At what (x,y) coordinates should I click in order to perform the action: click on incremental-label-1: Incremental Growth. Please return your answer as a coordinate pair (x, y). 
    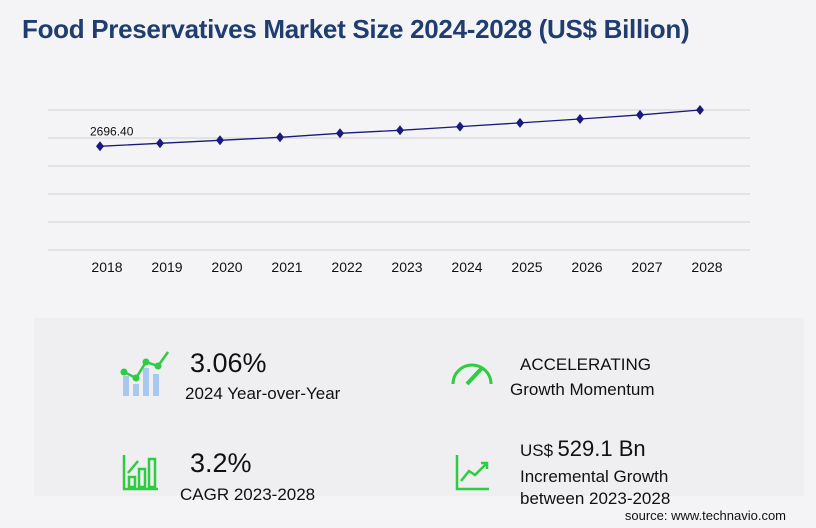
    Looking at the image, I should click on (594, 476).